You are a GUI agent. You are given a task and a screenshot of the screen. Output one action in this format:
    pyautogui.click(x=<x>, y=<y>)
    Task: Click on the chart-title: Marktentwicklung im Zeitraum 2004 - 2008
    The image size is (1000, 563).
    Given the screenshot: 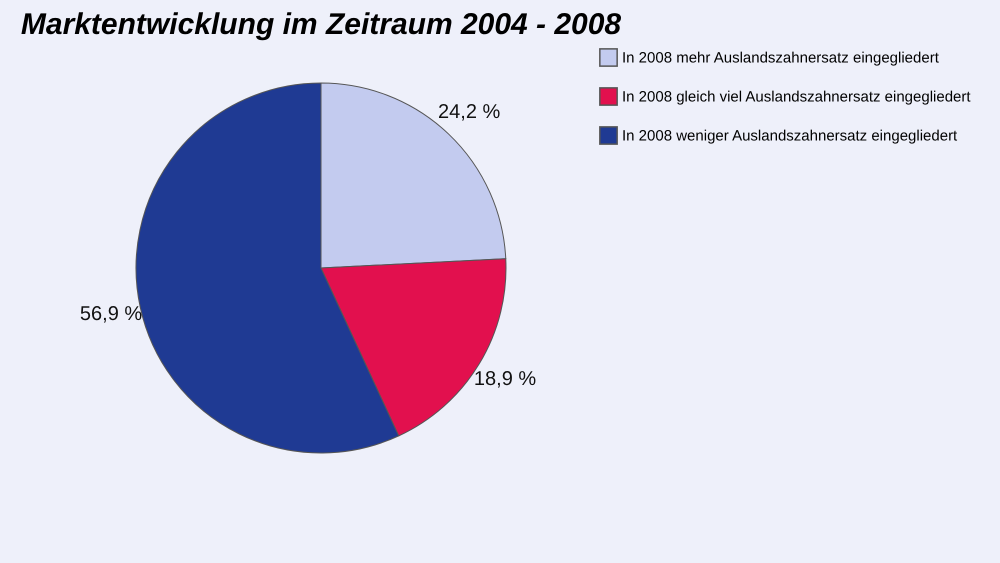 What is the action you would take?
    pyautogui.click(x=321, y=24)
    